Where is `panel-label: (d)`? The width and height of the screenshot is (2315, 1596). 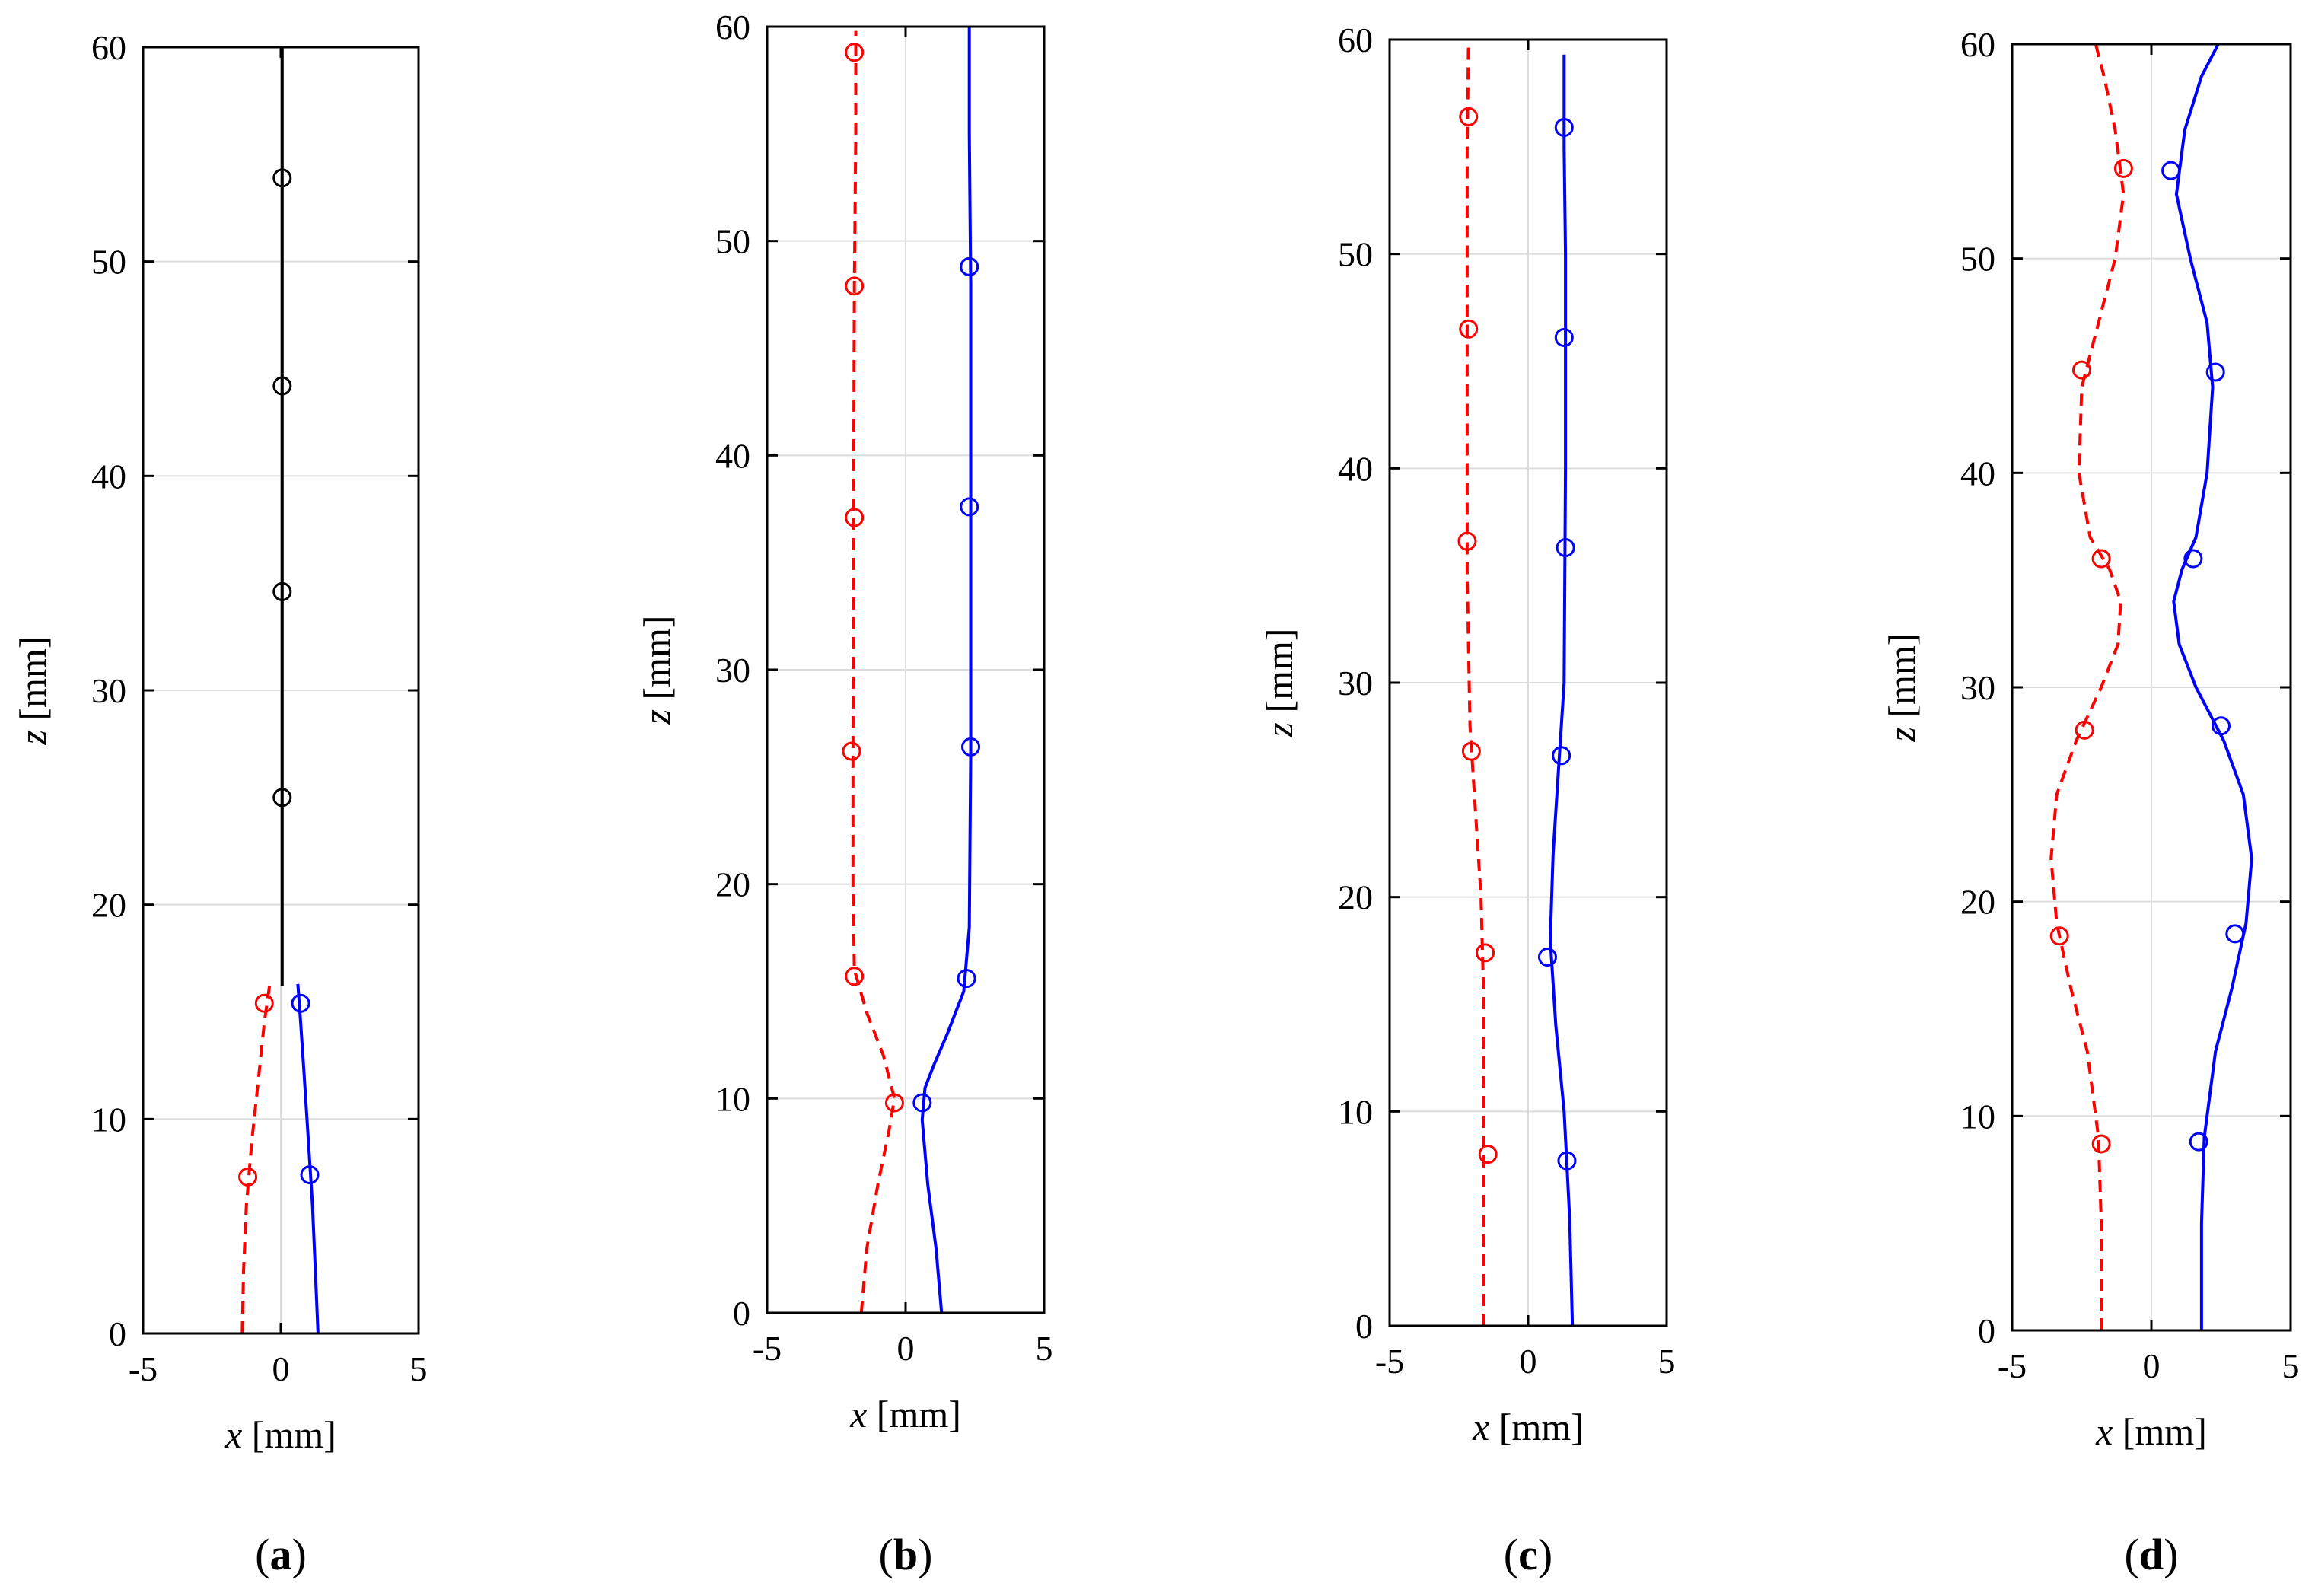
panel-label: (d) is located at coordinates (2152, 1554).